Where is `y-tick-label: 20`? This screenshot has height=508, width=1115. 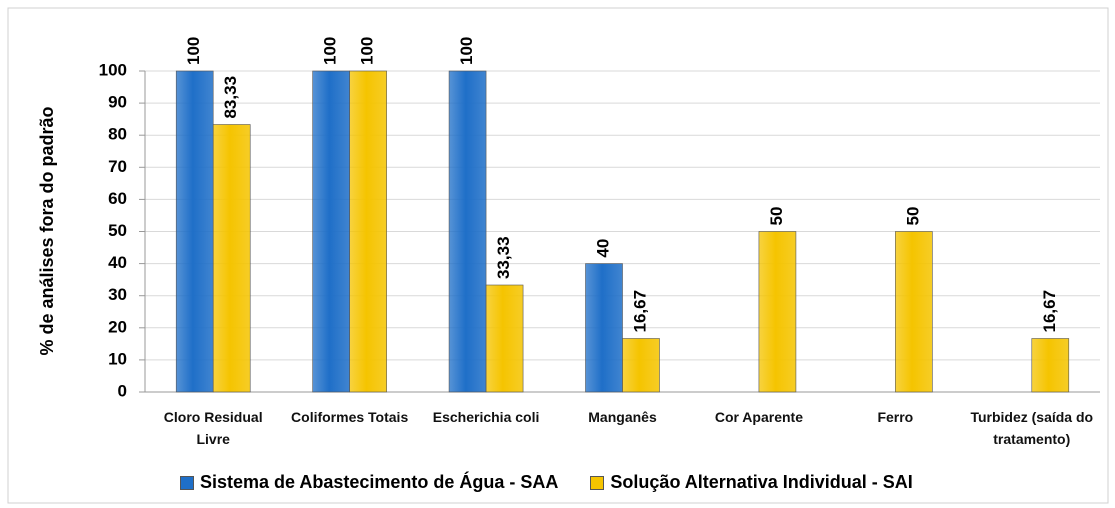 y-tick-label: 20 is located at coordinates (117, 326).